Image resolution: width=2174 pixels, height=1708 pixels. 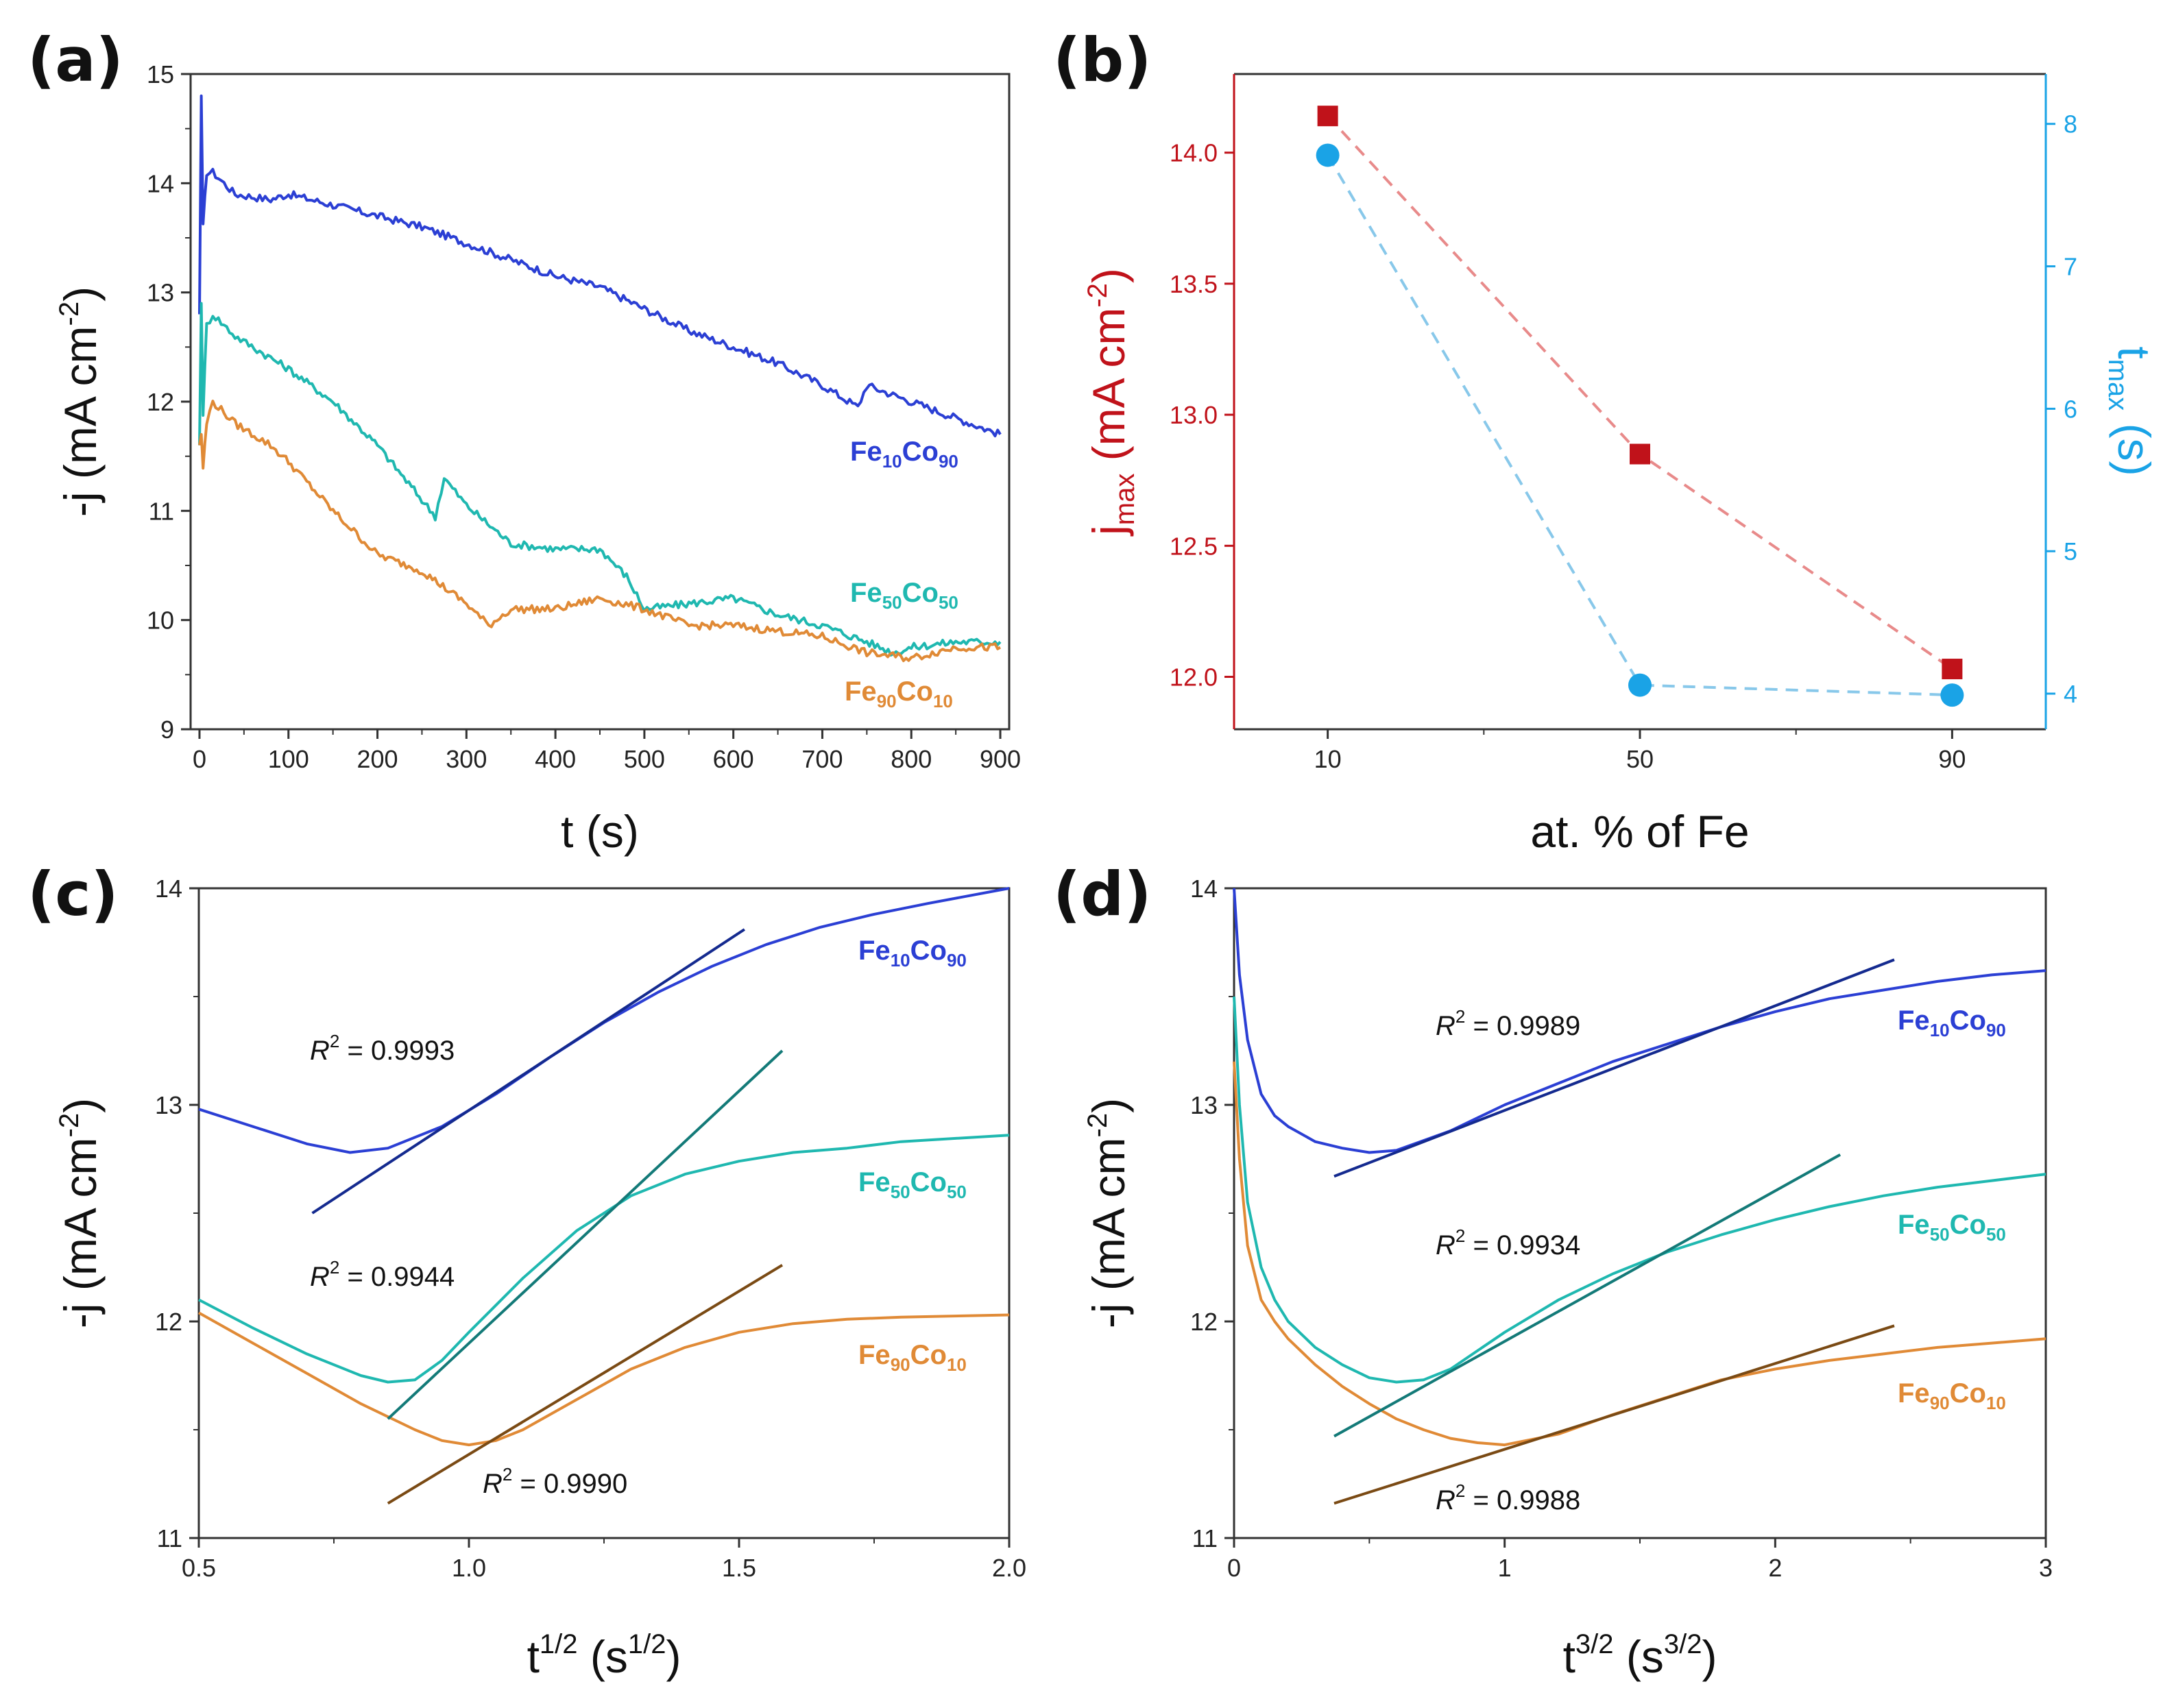 What do you see at coordinates (1009, 1568) in the screenshot?
I see `x-tick-label: 2.0` at bounding box center [1009, 1568].